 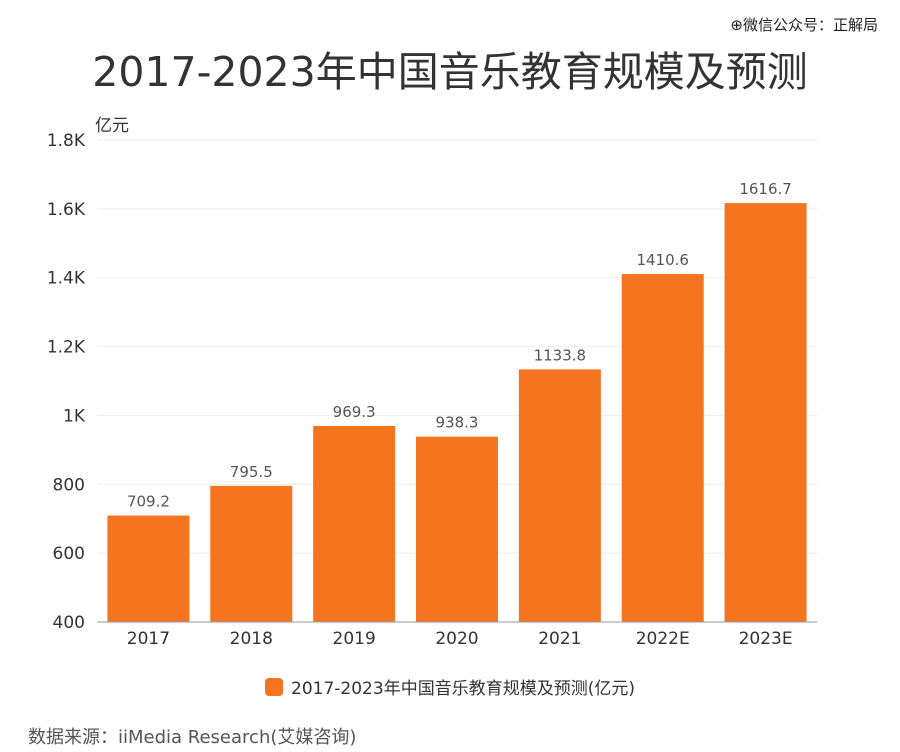 What do you see at coordinates (251, 639) in the screenshot?
I see `x-tick-label: 2018` at bounding box center [251, 639].